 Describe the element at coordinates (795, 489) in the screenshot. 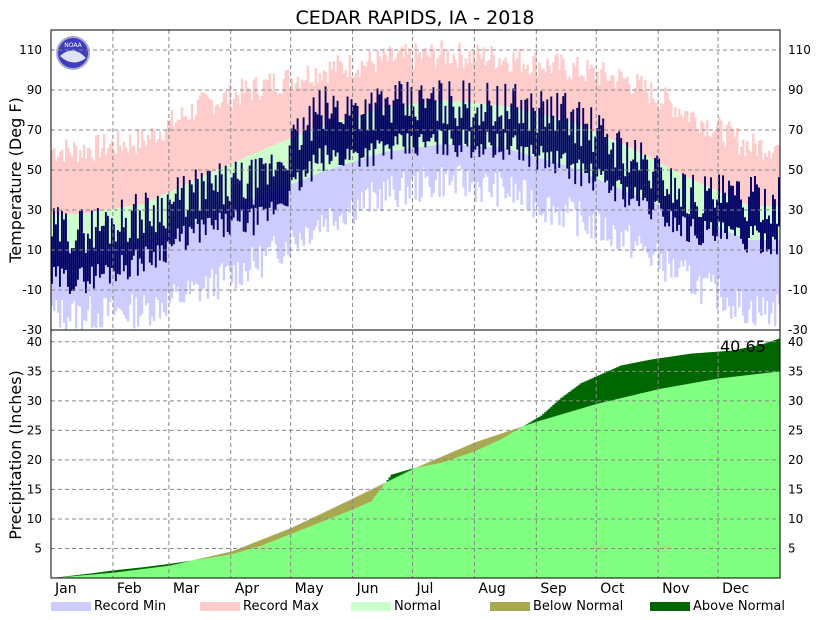

I see `precip-tick-label-right: 15` at that location.